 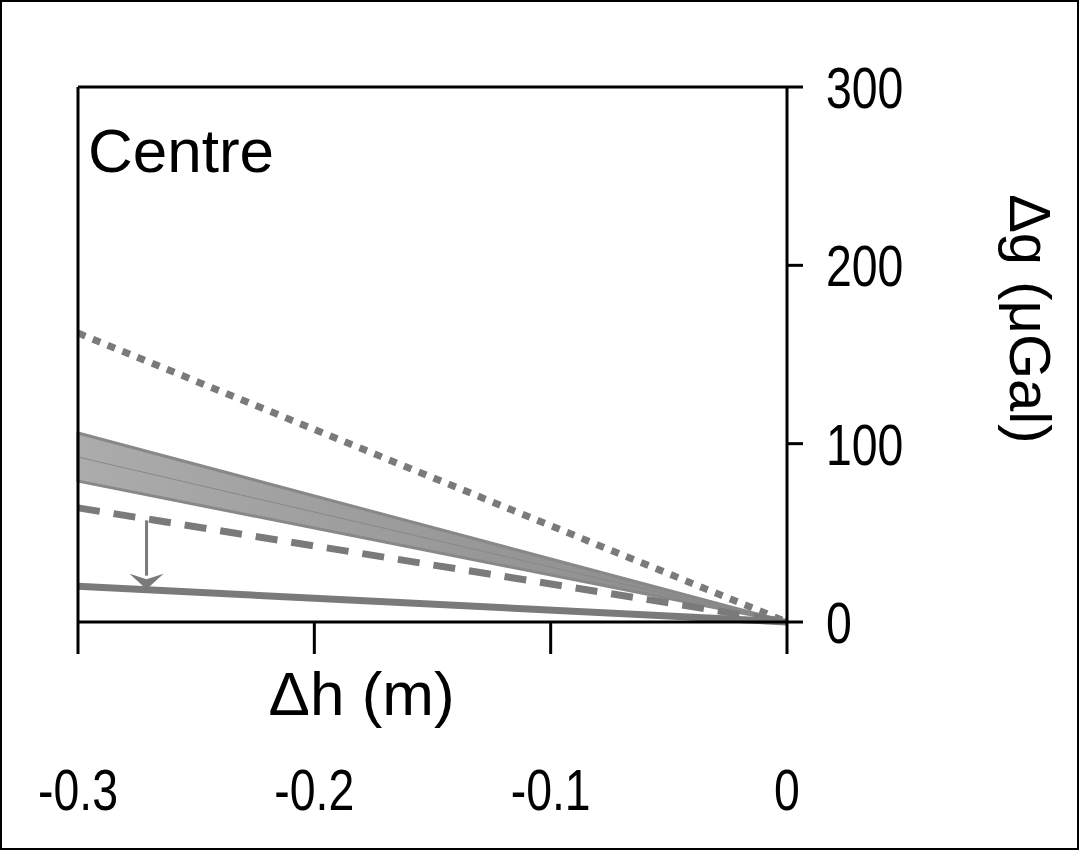 I want to click on y-tick-label: 100, so click(x=865, y=444).